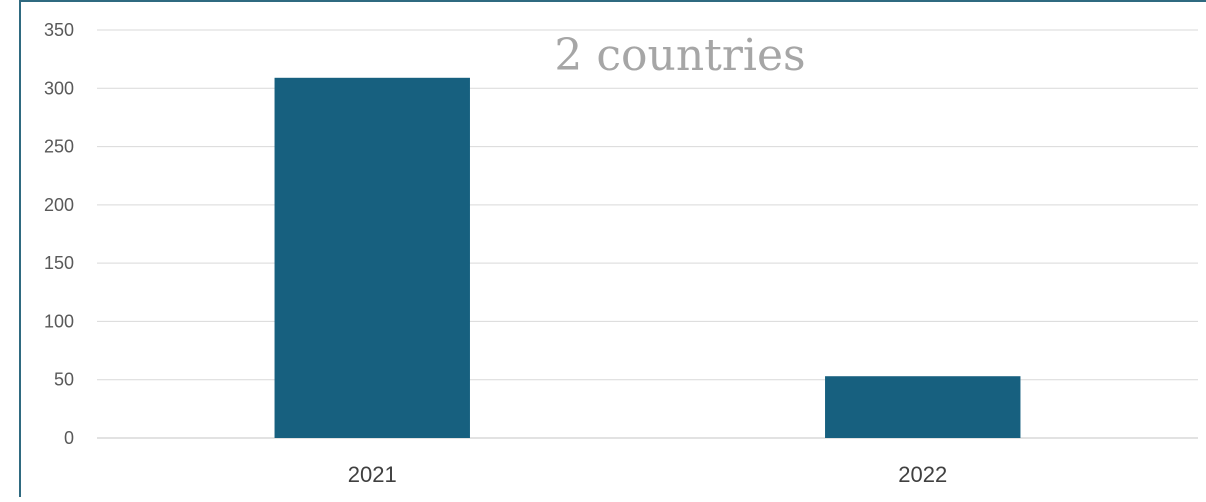 Image resolution: width=1206 pixels, height=502 pixels. What do you see at coordinates (69, 438) in the screenshot?
I see `y-tick-label-0: 0` at bounding box center [69, 438].